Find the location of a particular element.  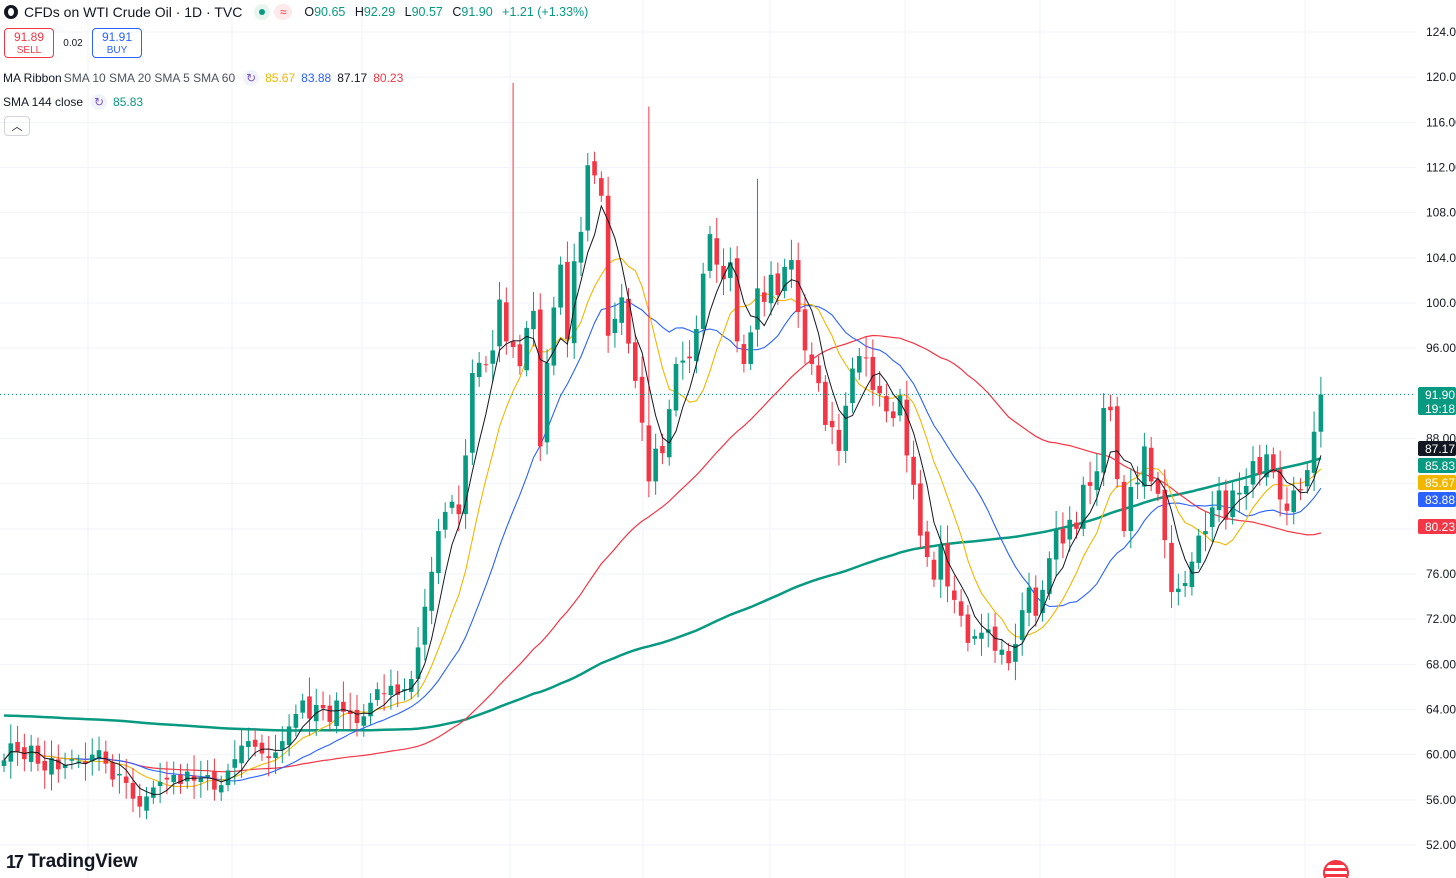

spread-value: 0.02 is located at coordinates (73, 43).